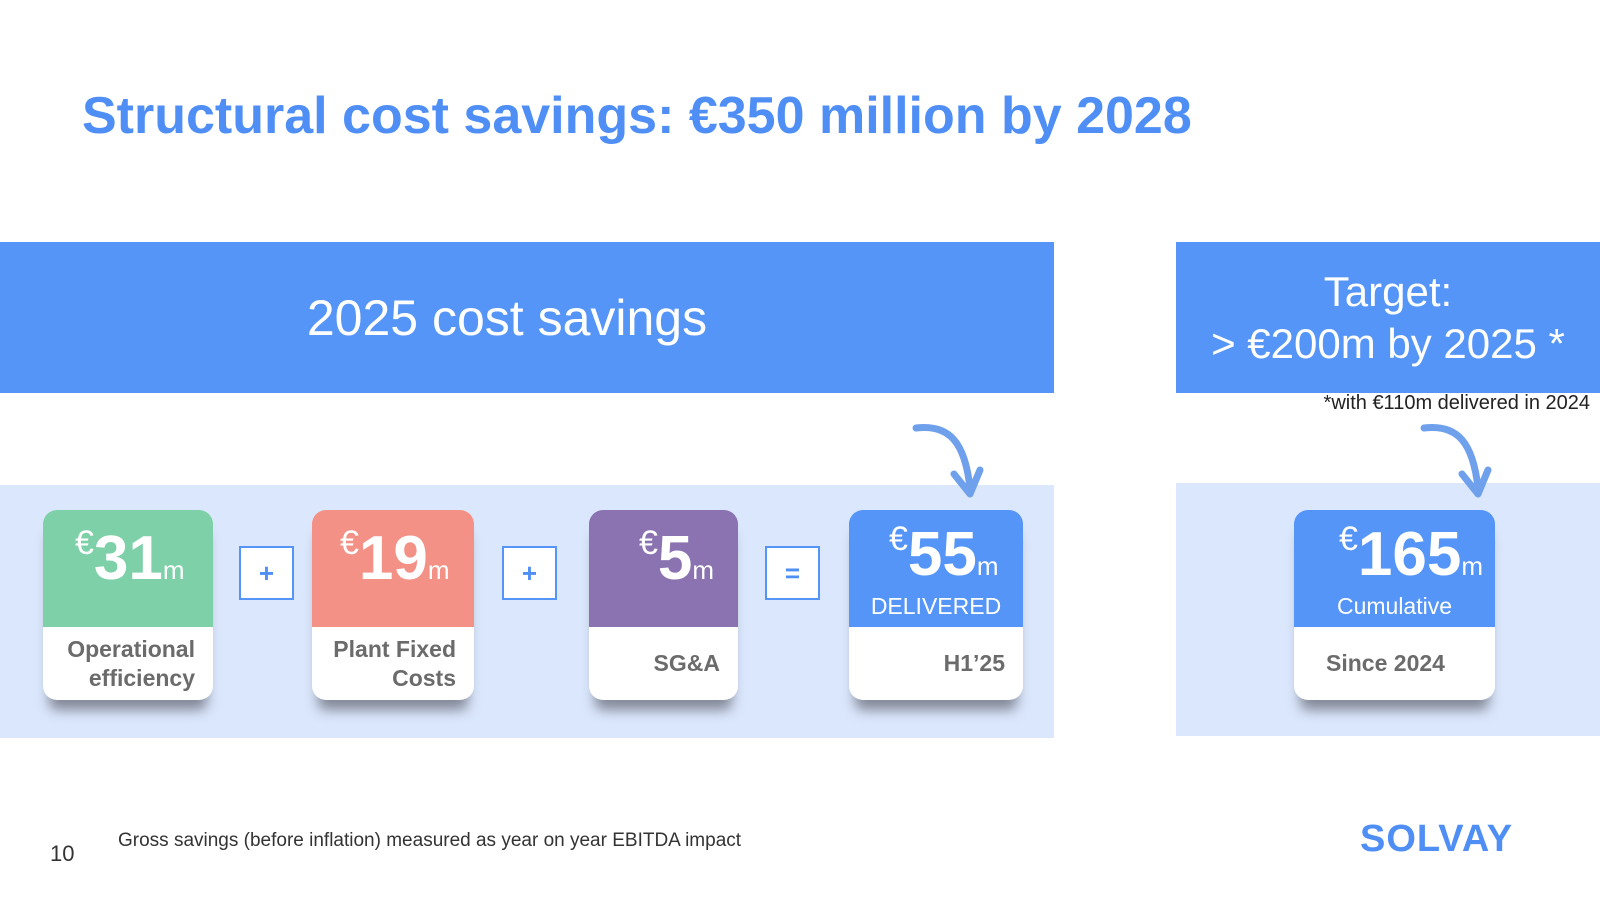 This screenshot has height=900, width=1600. I want to click on cost-savings-banner: 2025 cost savings, so click(527, 317).